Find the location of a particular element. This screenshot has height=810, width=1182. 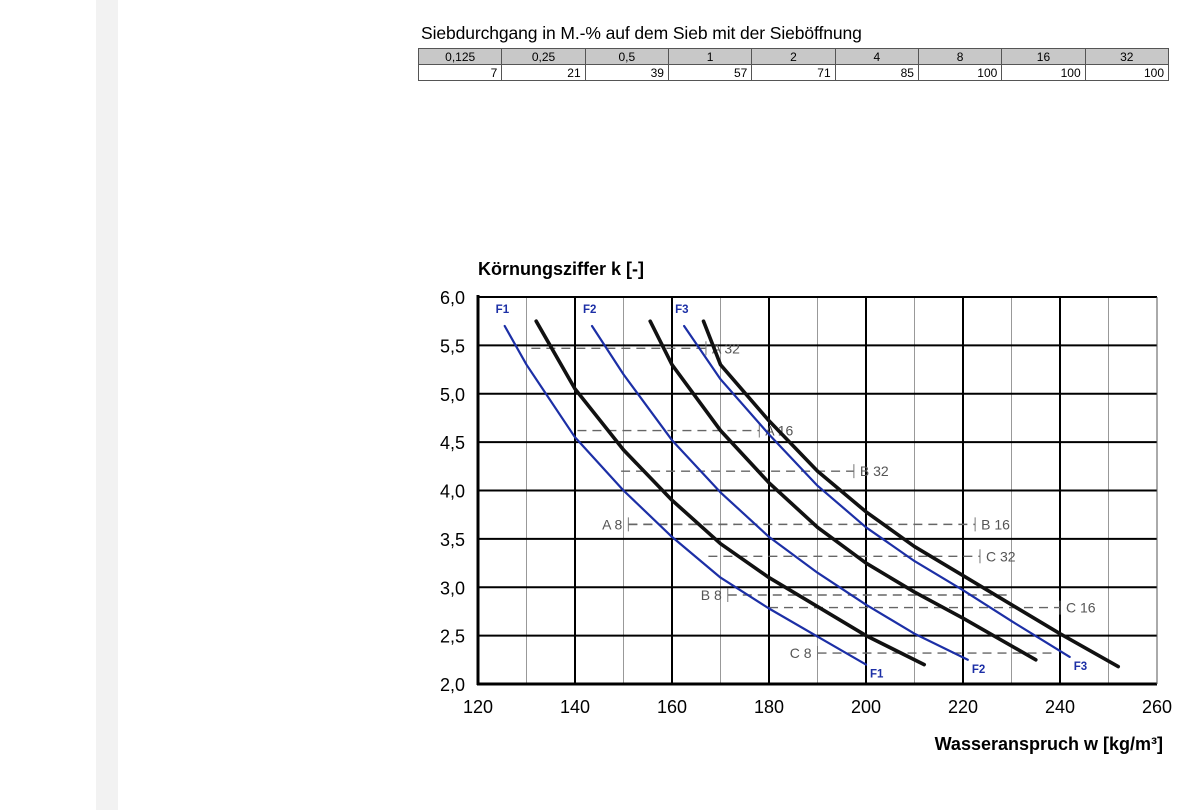

grading-line-label: B 8 is located at coordinates (711, 595).